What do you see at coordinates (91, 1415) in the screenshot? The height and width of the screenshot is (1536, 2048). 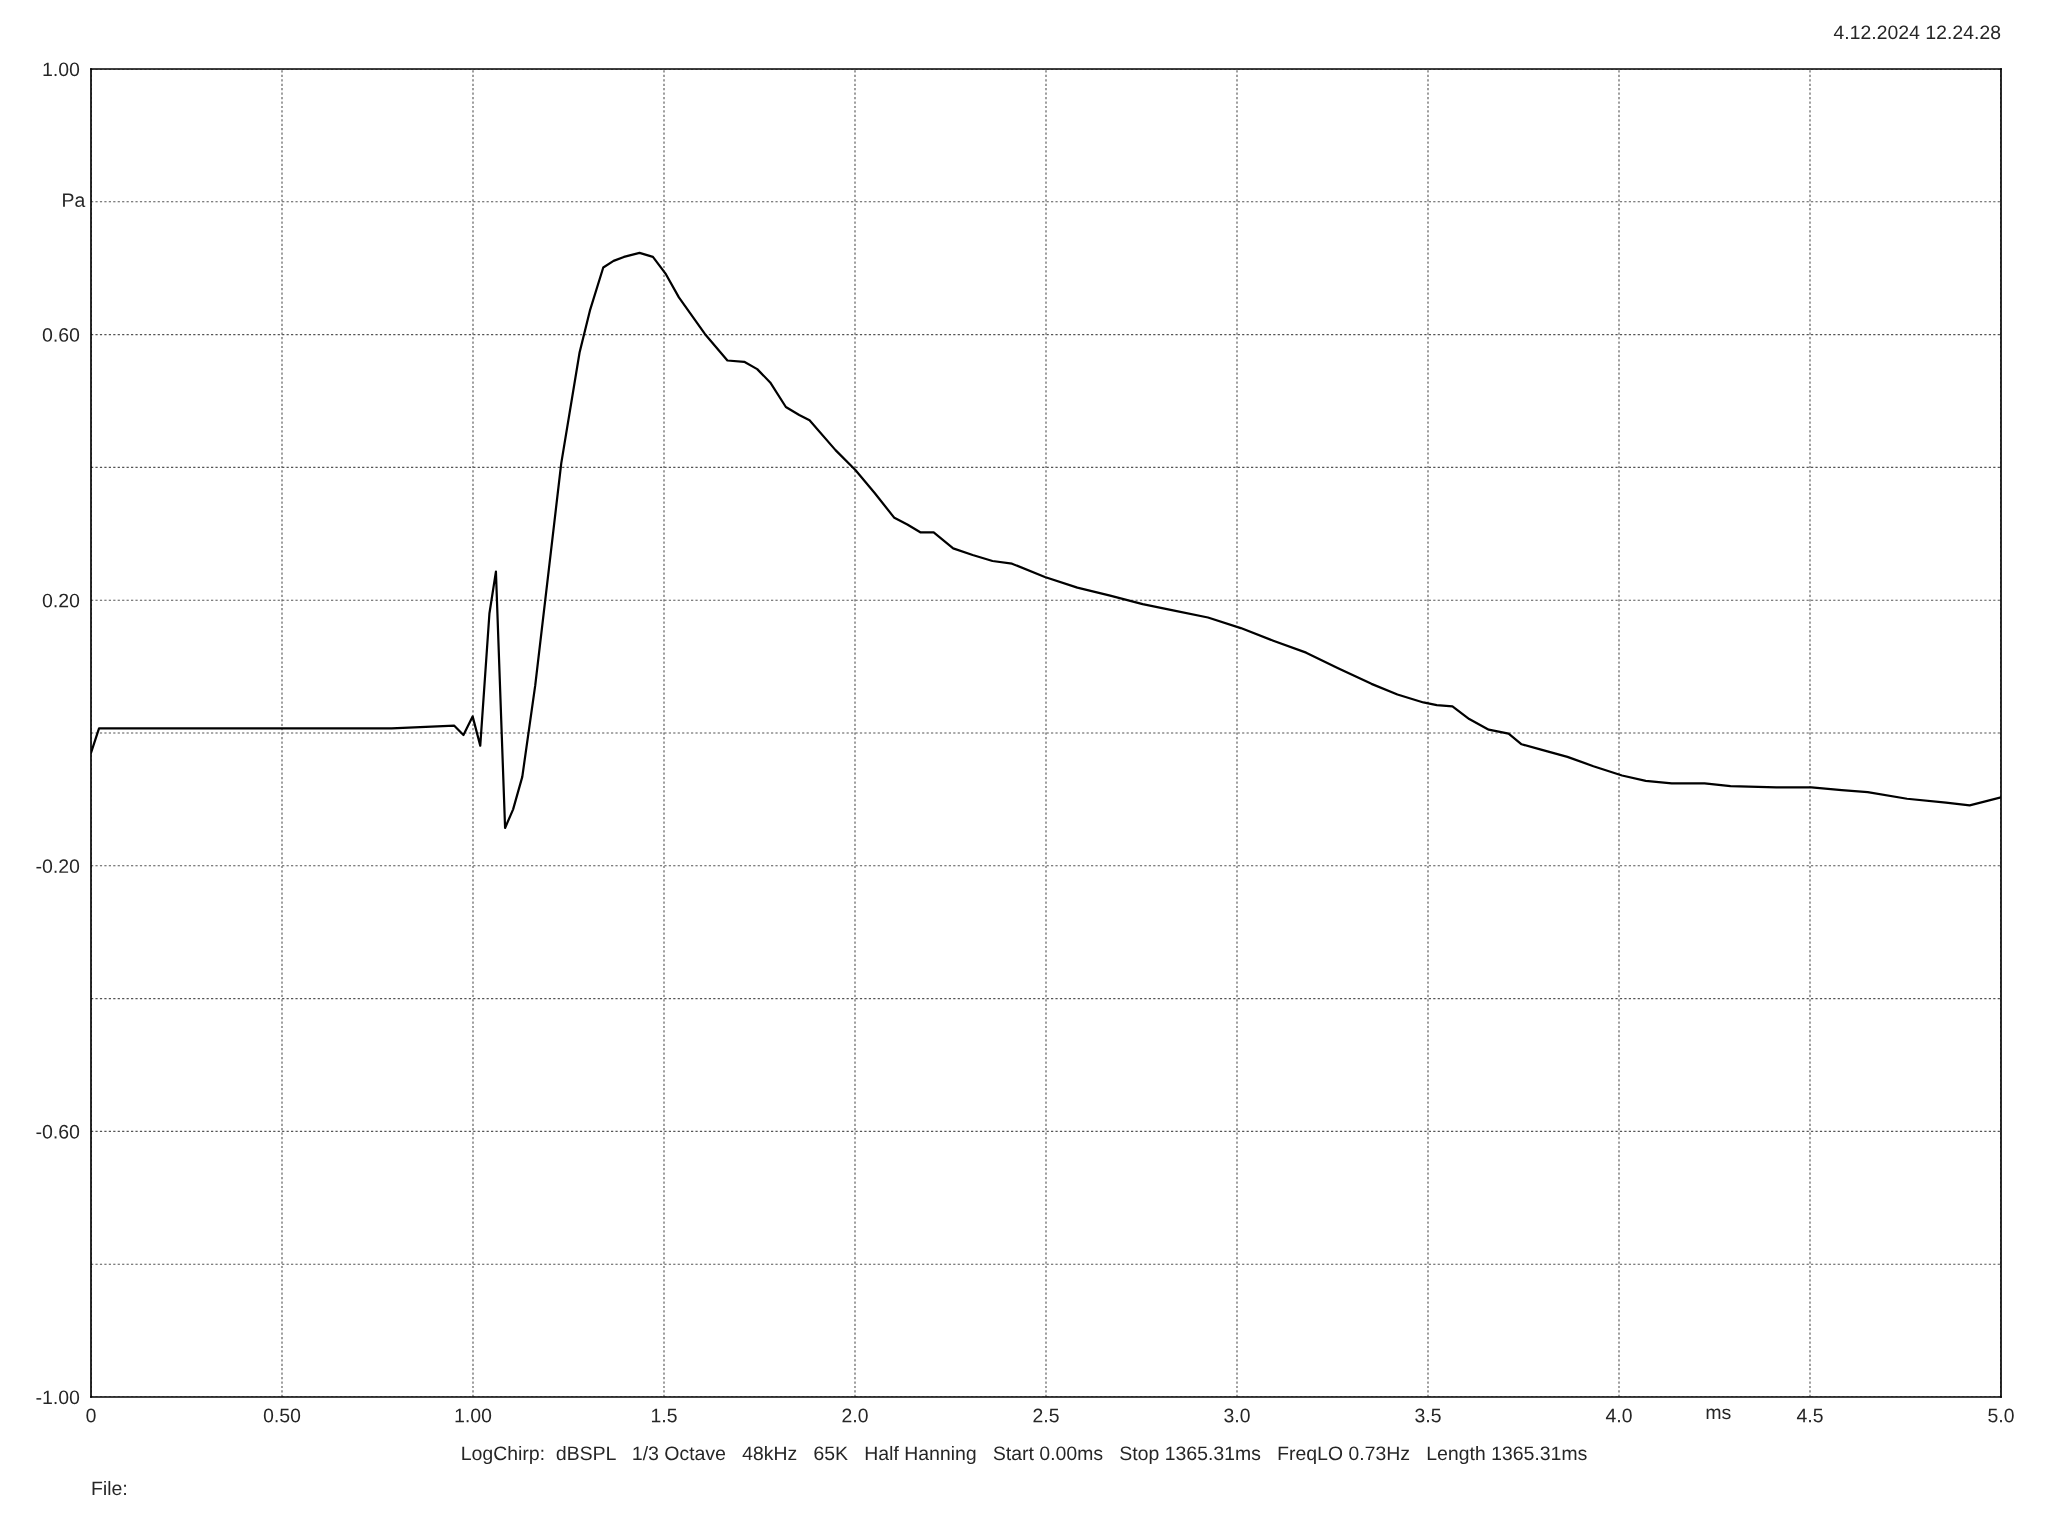 I see `x-tick-label: 0` at bounding box center [91, 1415].